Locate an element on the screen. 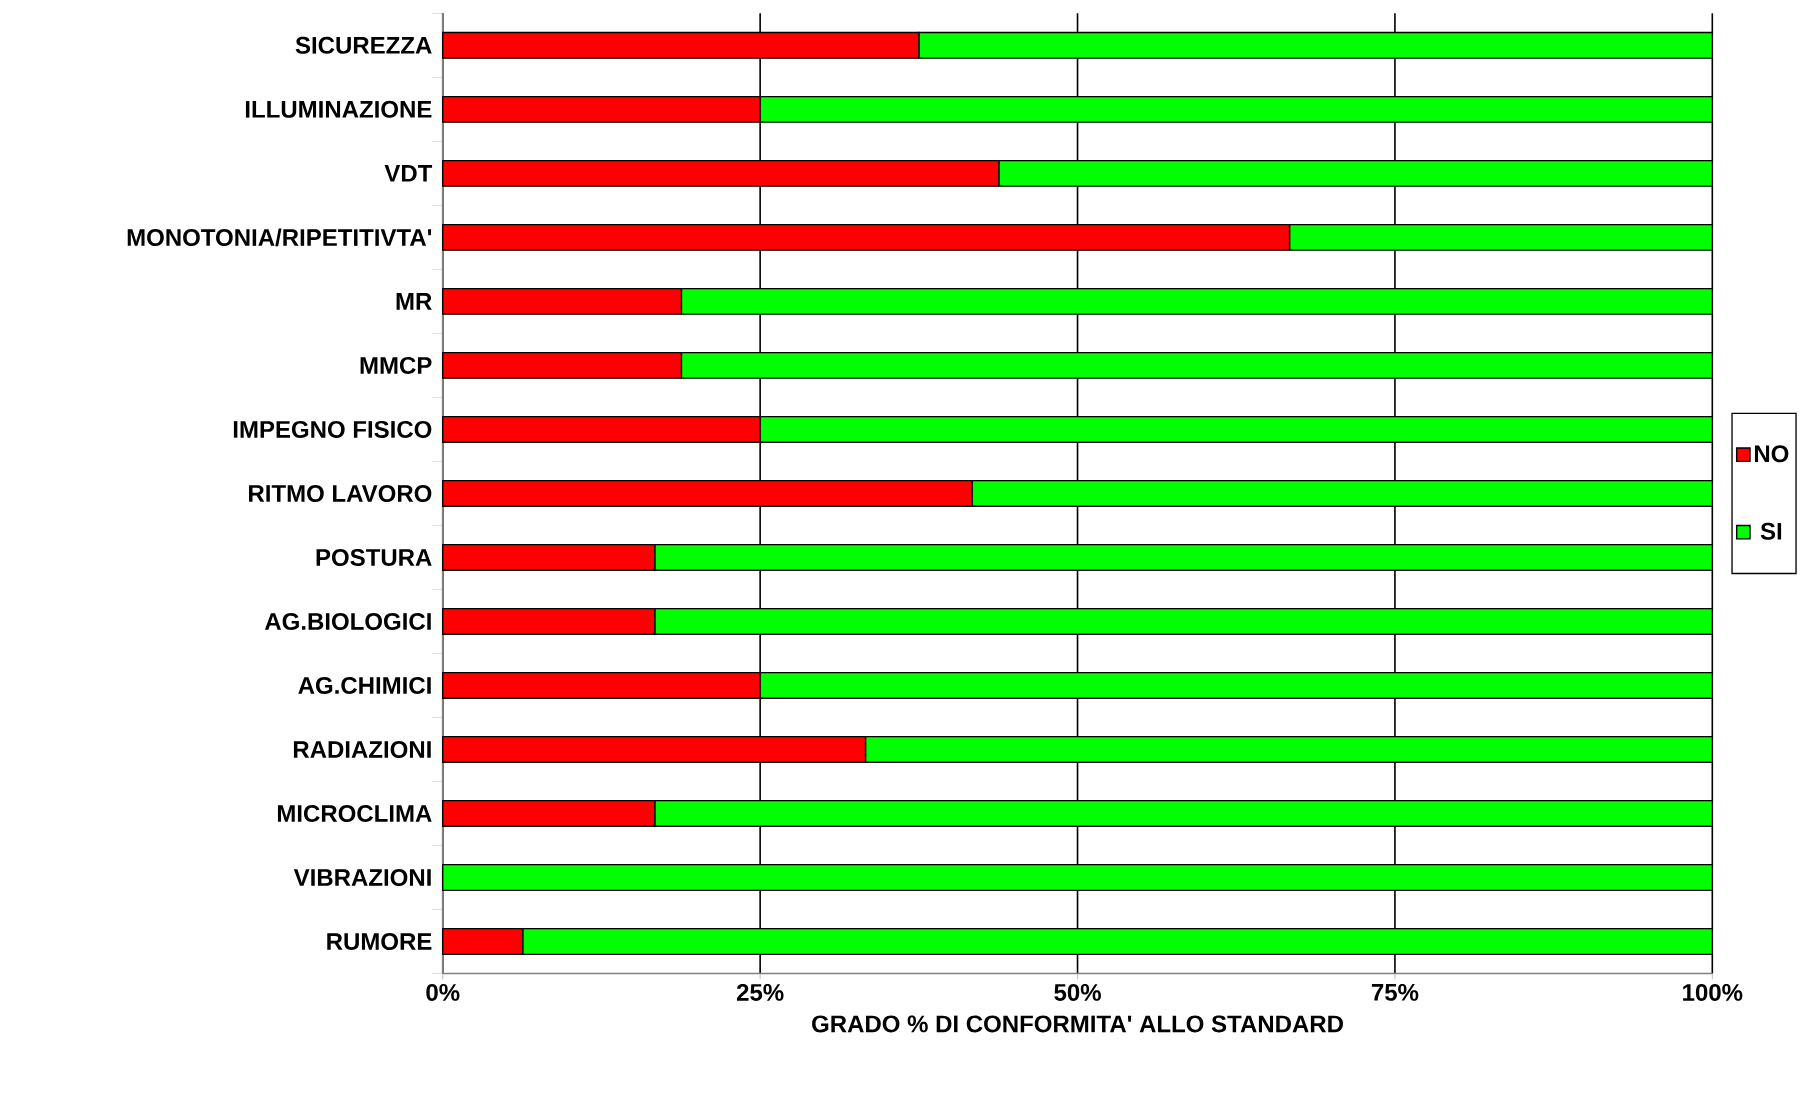 This screenshot has height=1120, width=1811. x-tick-label: 75% is located at coordinates (1395, 992).